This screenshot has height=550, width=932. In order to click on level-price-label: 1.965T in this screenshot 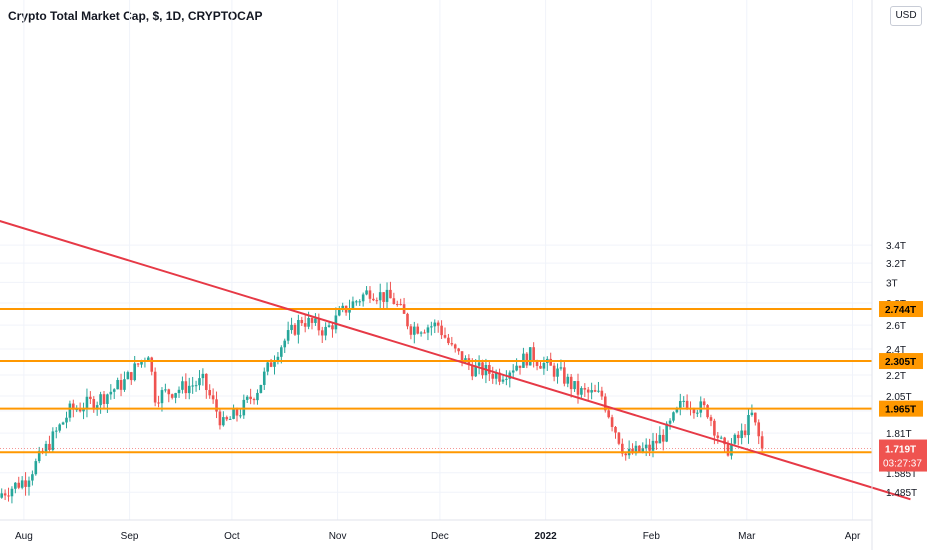, I will do `click(900, 410)`.